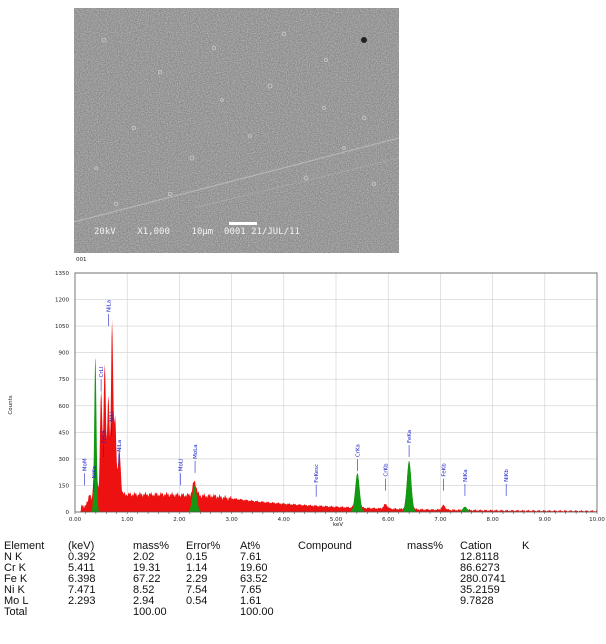  I want to click on row-n-error: 0.15, so click(197, 557).